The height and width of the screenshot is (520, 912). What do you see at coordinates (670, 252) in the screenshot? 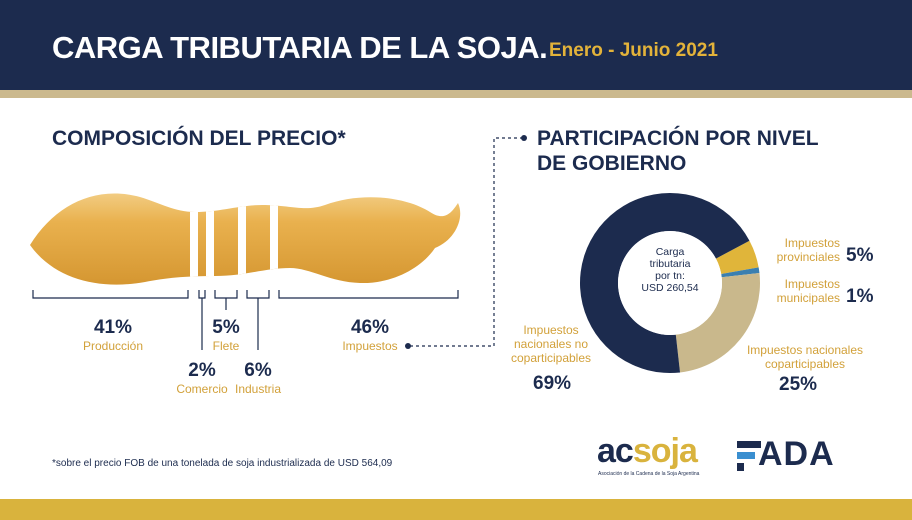
I see `center-line-1: Carga` at bounding box center [670, 252].